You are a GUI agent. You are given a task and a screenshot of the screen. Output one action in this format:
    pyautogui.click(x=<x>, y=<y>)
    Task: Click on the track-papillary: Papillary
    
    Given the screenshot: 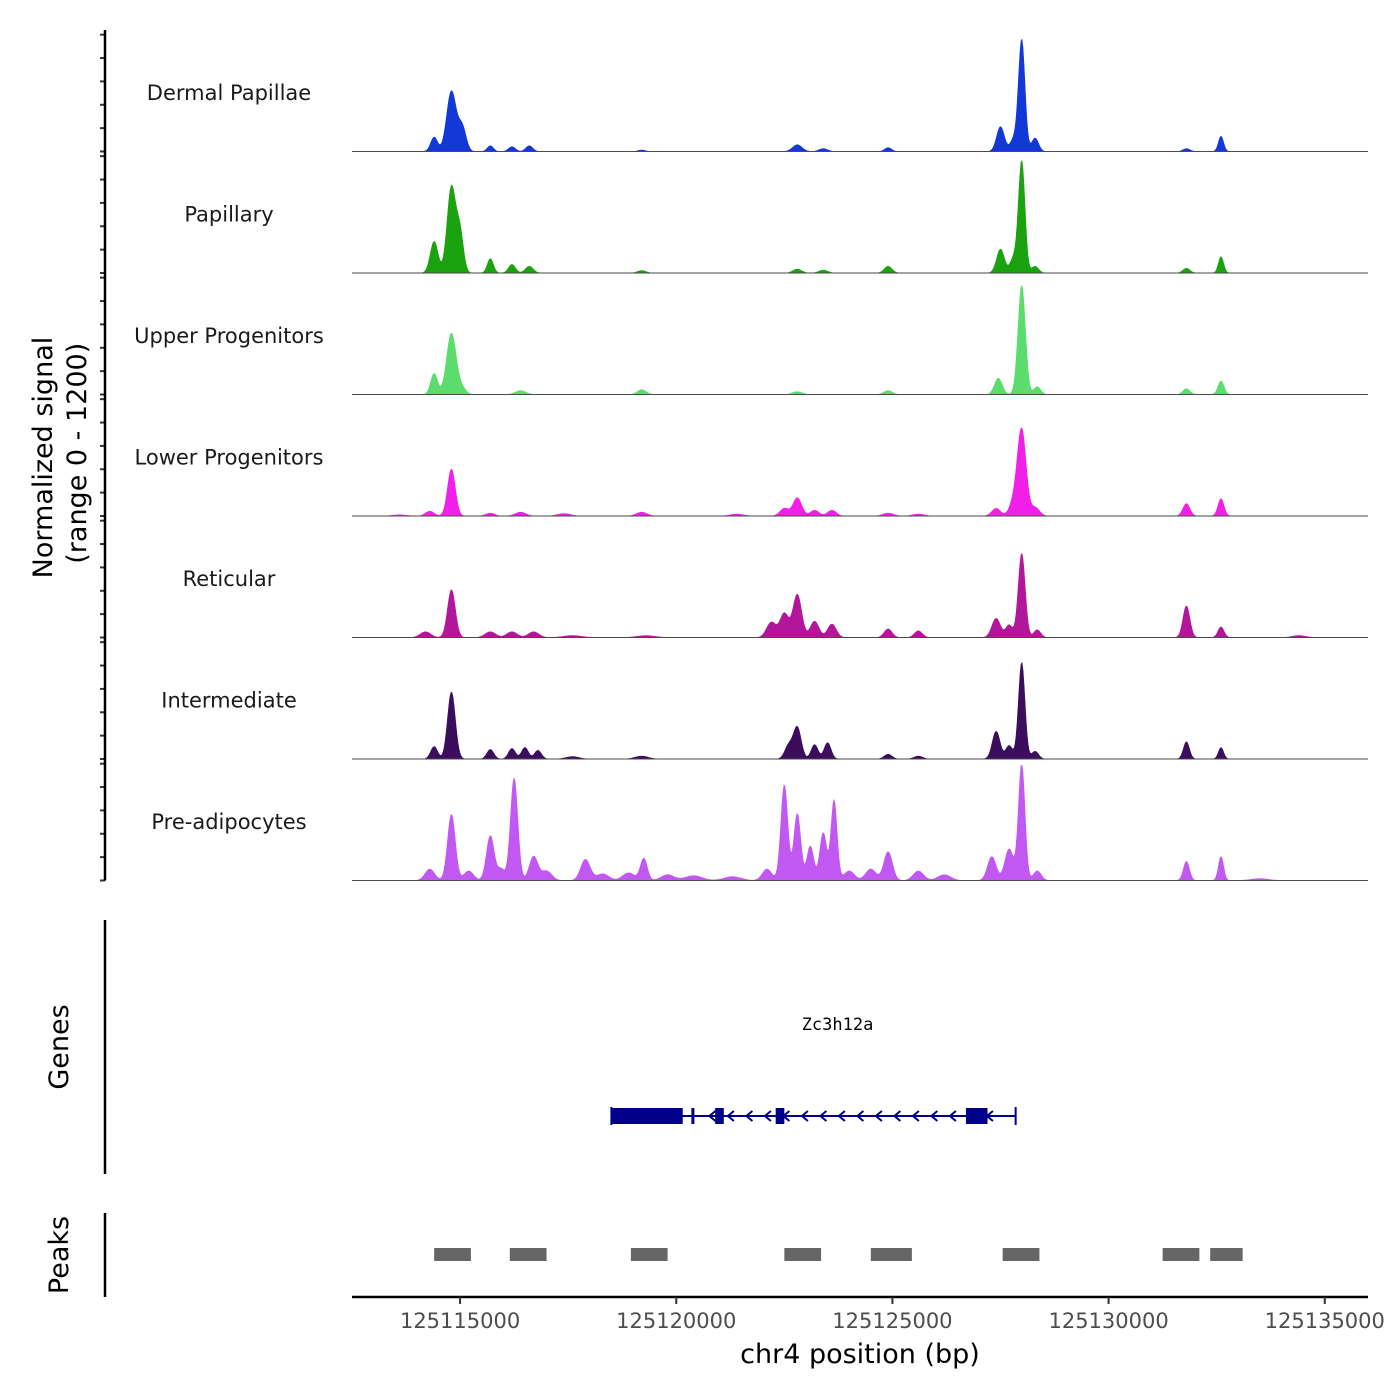 What is the action you would take?
    pyautogui.click(x=776, y=216)
    